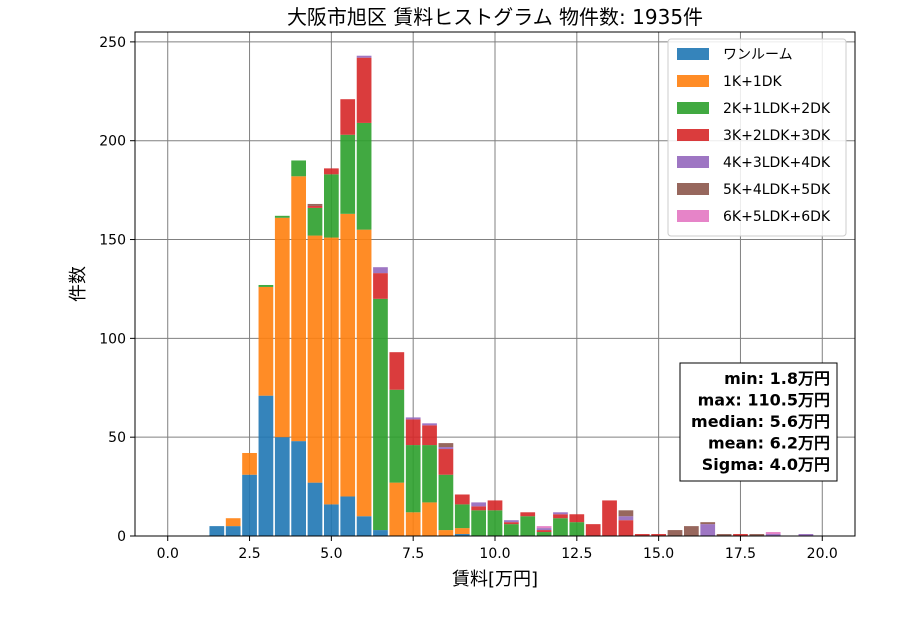 The width and height of the screenshot is (900, 630). I want to click on x-tick-label: 17.5, so click(740, 554).